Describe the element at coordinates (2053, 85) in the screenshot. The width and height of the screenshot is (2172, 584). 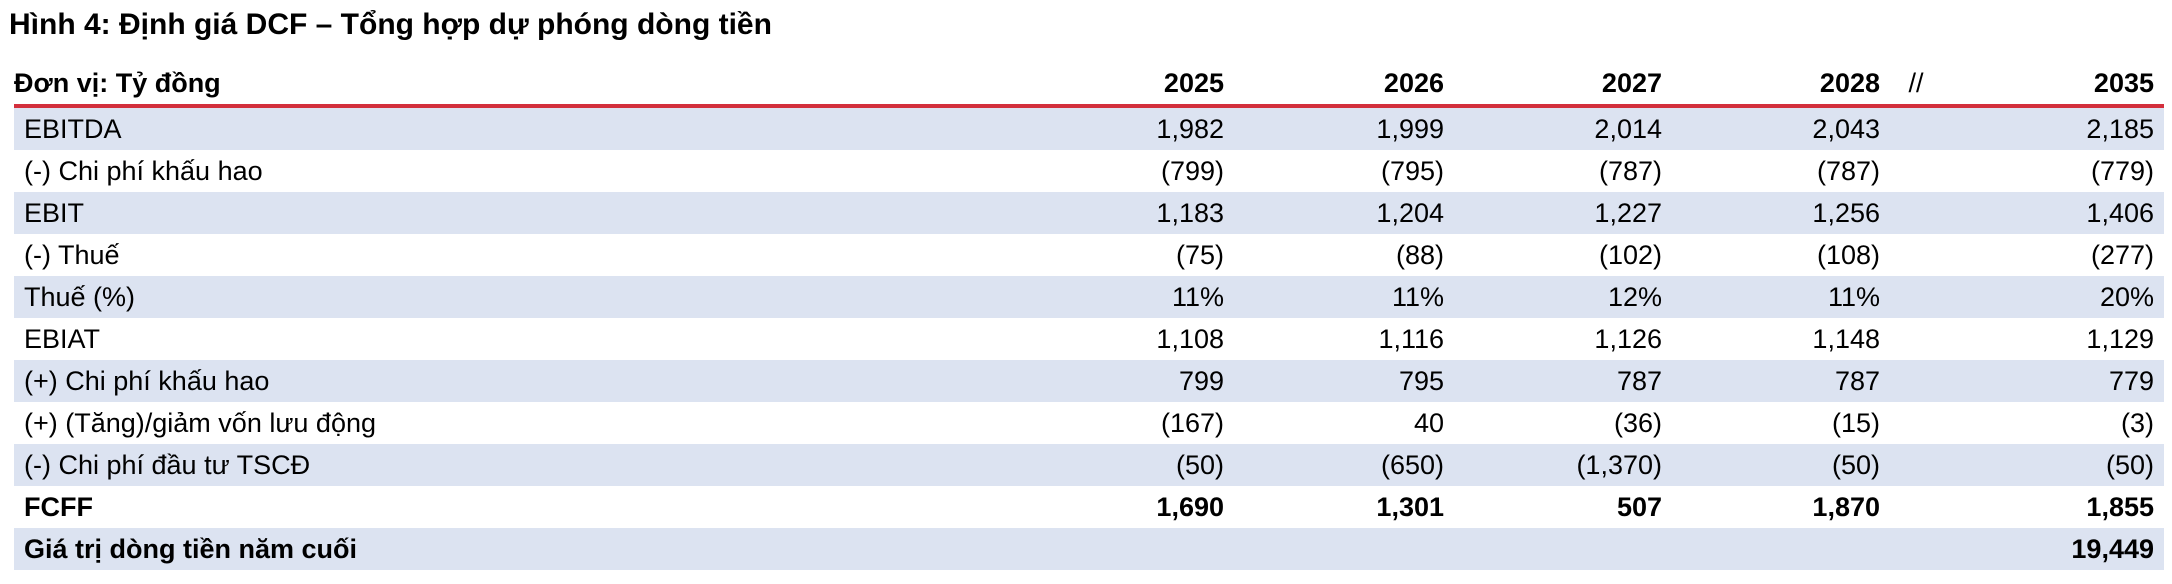
I see `year-header: 2035` at that location.